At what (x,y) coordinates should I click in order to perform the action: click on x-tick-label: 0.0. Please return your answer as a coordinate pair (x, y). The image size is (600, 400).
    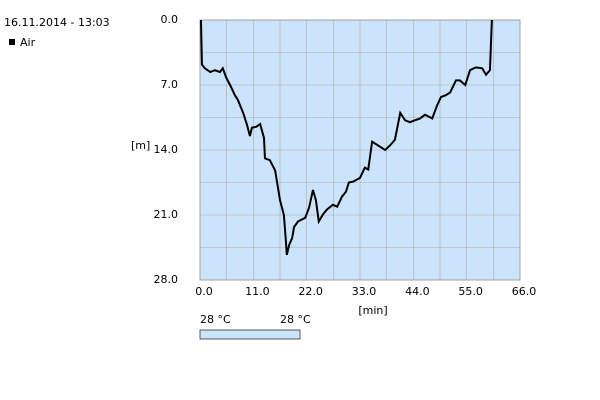
    Looking at the image, I should click on (204, 291).